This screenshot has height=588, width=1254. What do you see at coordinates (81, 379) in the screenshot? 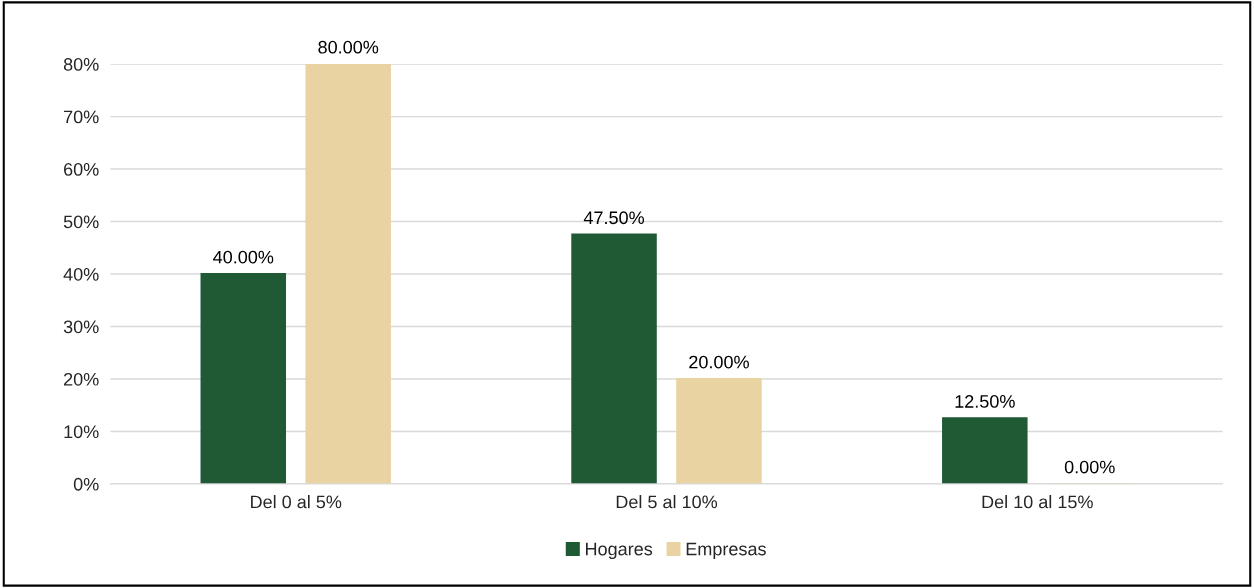
I see `y-tick-label: 20%` at bounding box center [81, 379].